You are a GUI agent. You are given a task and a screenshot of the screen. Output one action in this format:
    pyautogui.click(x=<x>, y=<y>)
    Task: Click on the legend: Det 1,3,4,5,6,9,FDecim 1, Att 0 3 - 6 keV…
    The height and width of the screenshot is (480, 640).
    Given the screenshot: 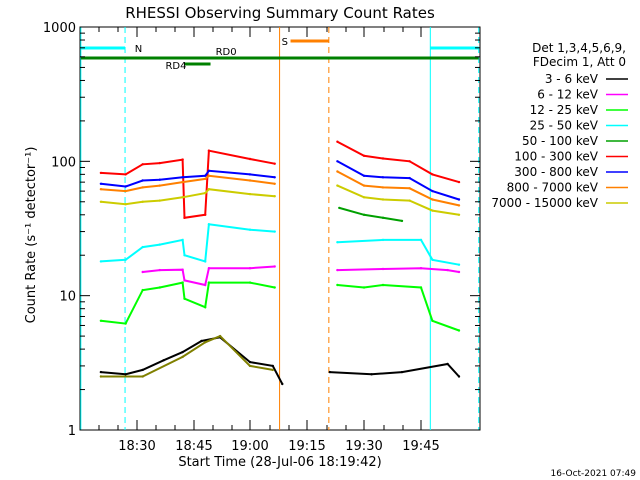 What is the action you would take?
    pyautogui.click(x=559, y=125)
    